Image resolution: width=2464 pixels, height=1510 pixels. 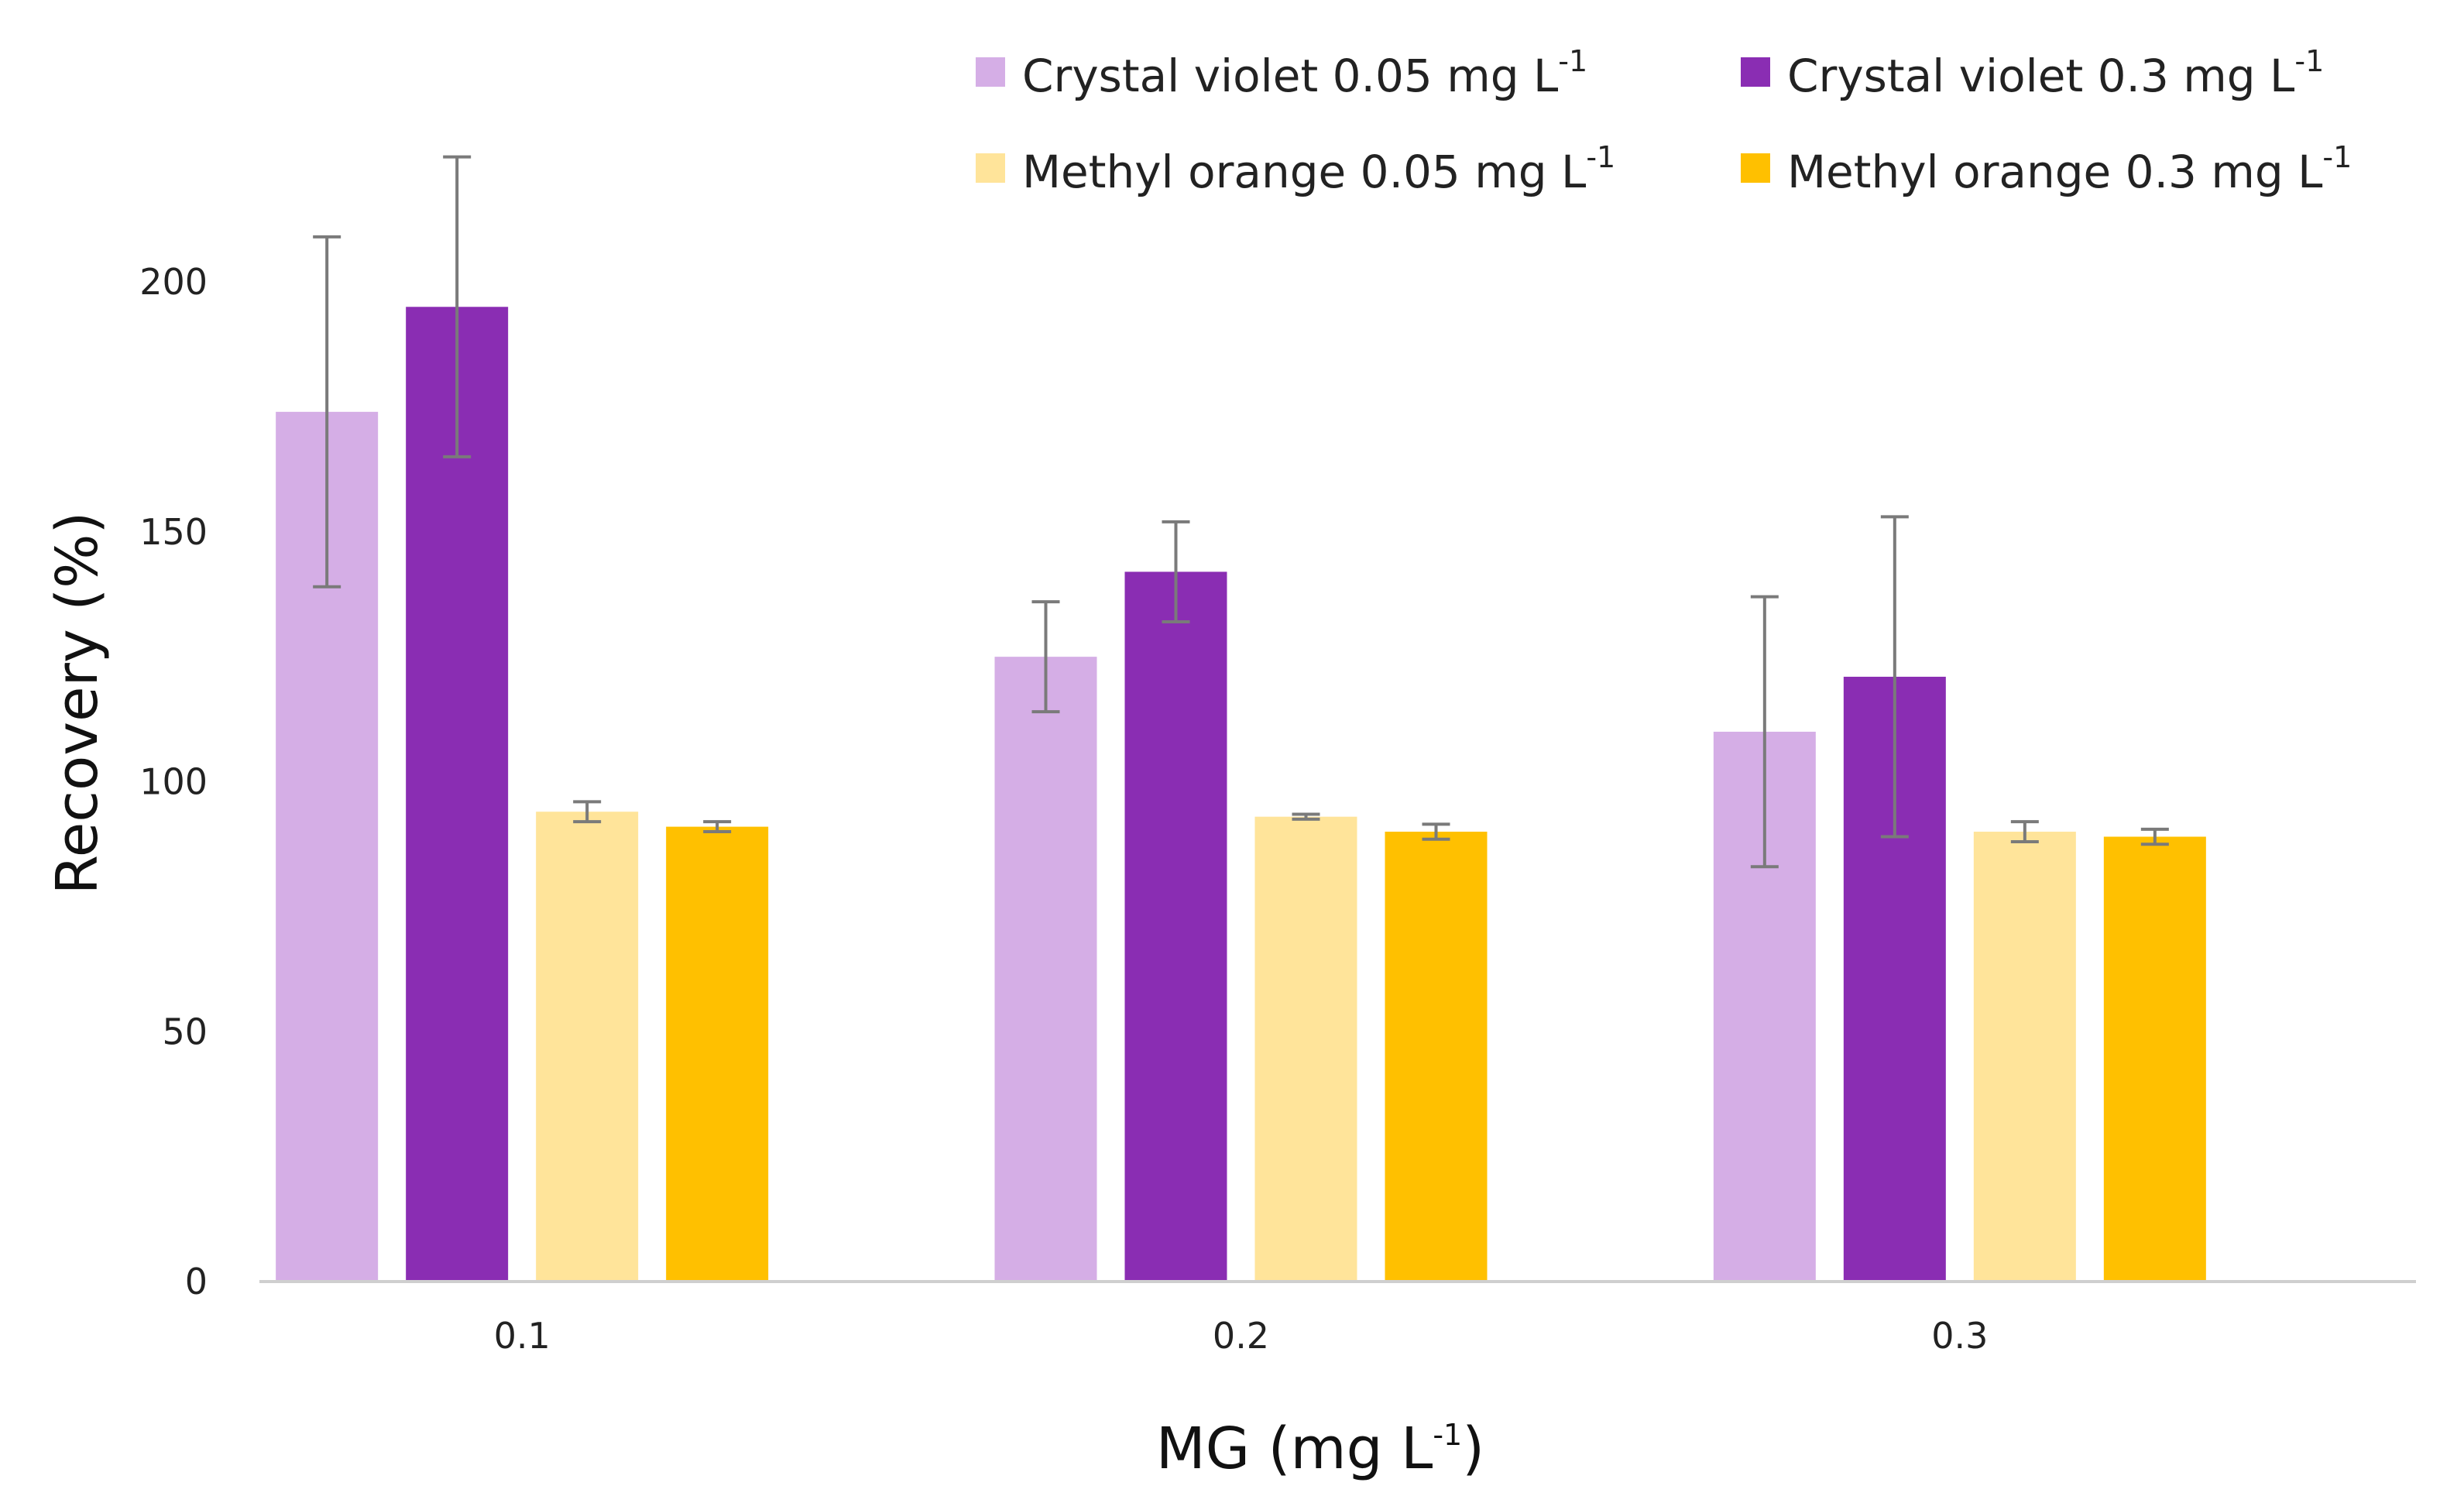 What do you see at coordinates (1304, 172) in the screenshot?
I see `legend-label-text: Methyl orange 0.05 mg L` at bounding box center [1304, 172].